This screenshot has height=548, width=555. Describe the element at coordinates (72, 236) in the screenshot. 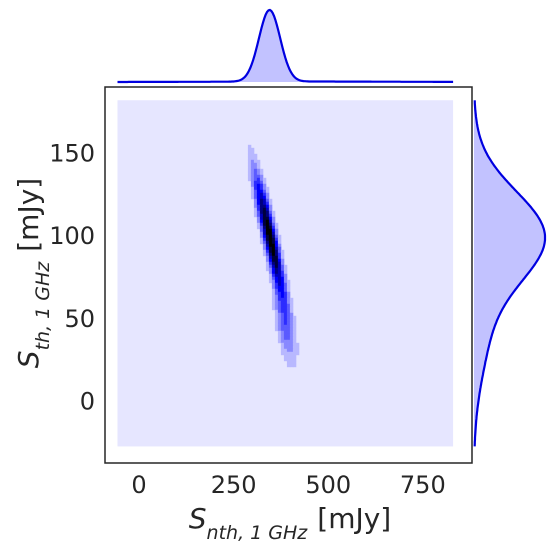

I see `y-tick-label-100: 100` at that location.